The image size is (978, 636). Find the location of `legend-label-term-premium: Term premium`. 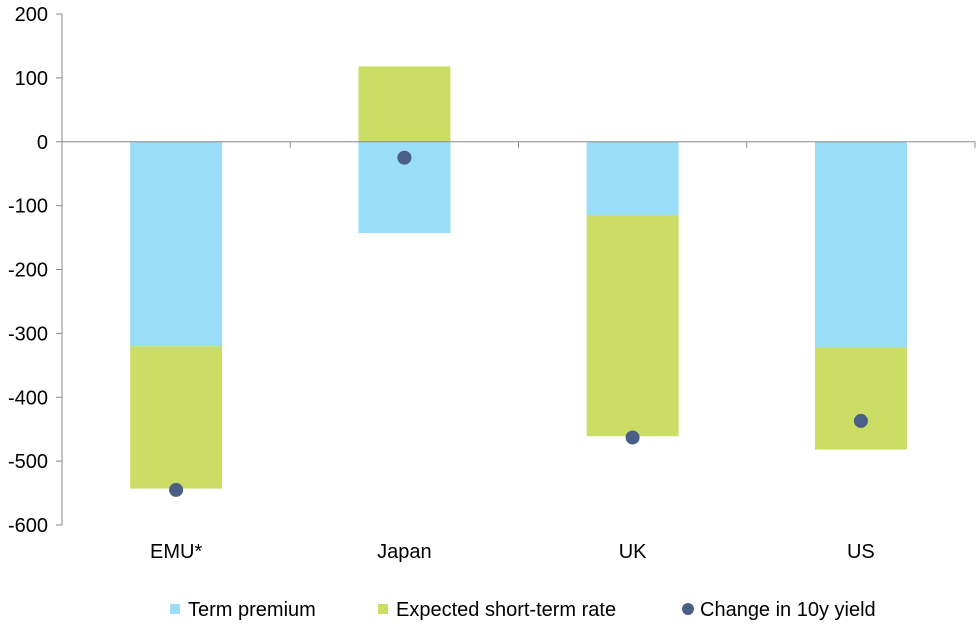

legend-label-term-premium: Term premium is located at coordinates (252, 610).